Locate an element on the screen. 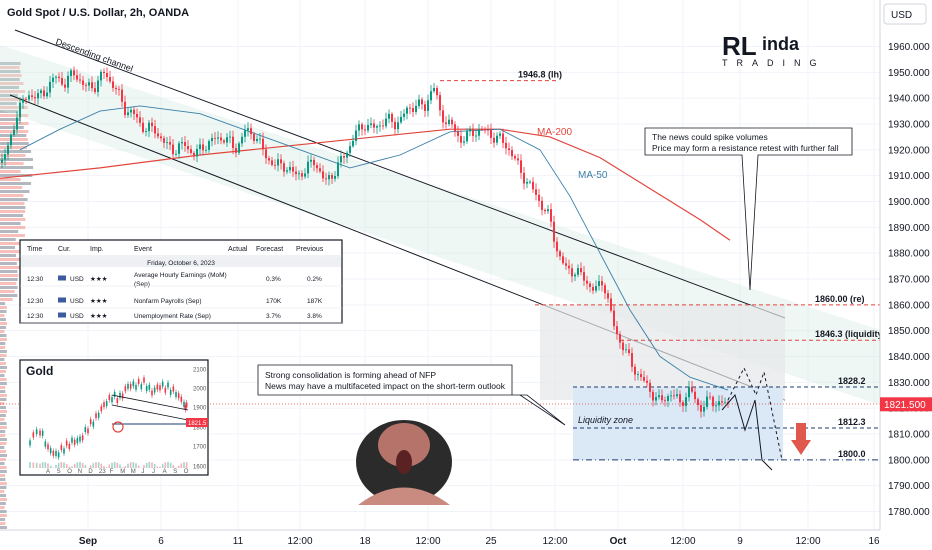 This screenshot has height=550, width=932. time-axis is located at coordinates (466, 540).